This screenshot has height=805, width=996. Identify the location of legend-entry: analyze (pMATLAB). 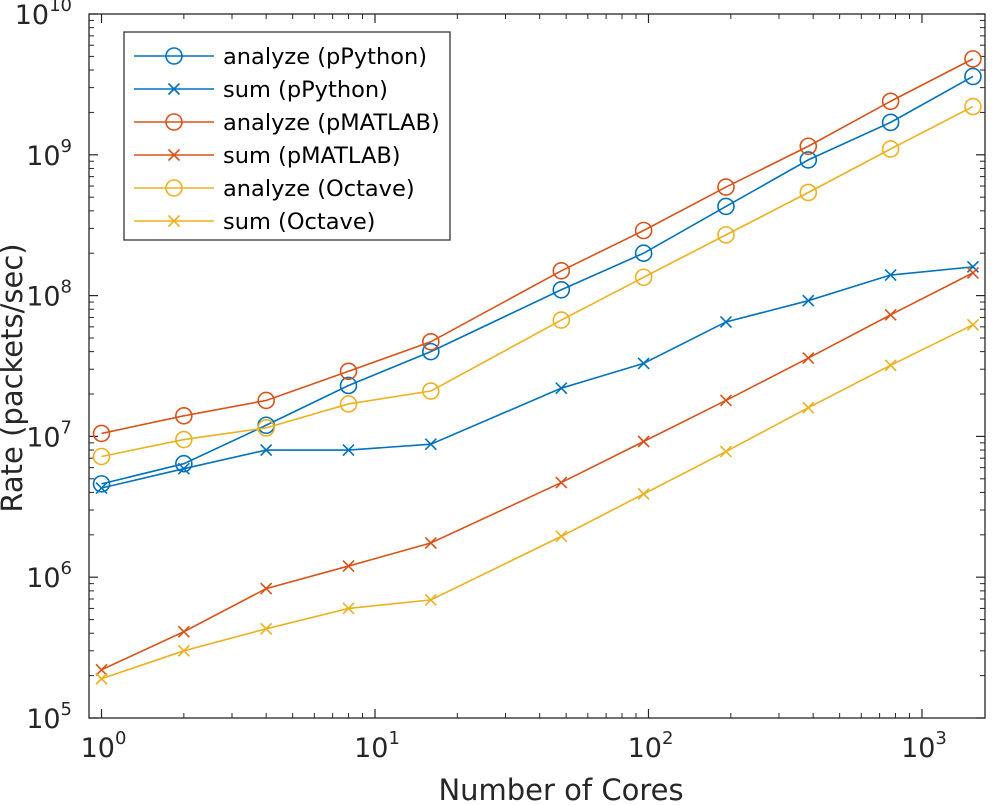
(287, 123).